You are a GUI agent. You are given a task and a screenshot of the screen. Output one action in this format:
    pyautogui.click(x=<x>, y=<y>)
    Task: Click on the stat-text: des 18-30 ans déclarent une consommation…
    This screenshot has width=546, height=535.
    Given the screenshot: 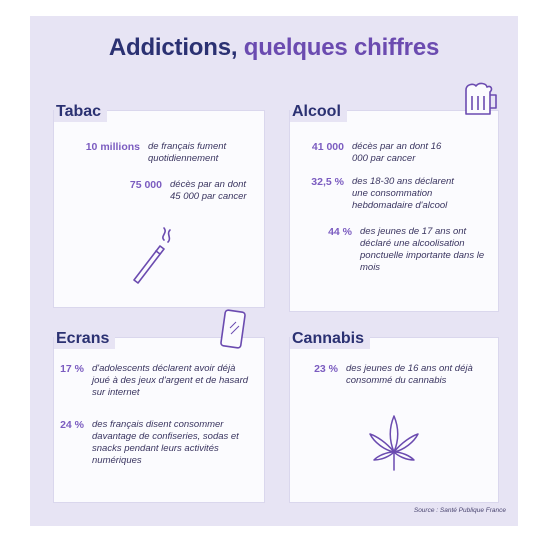 What is the action you would take?
    pyautogui.click(x=403, y=193)
    